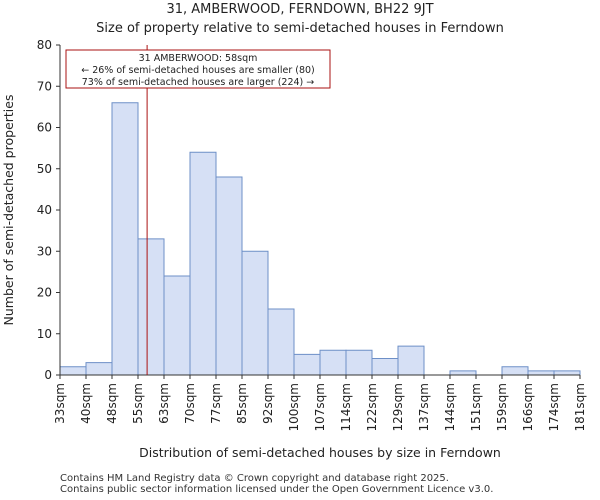 This screenshot has height=500, width=600. What do you see at coordinates (216, 403) in the screenshot?
I see `x-tick-label: 77sqm` at bounding box center [216, 403].